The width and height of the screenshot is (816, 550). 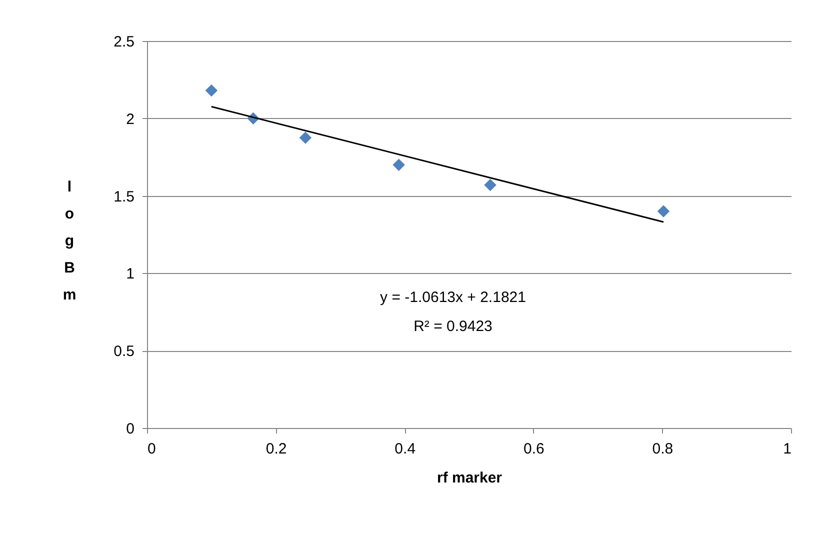 I want to click on annotation: R² = 0.9423, so click(x=453, y=326).